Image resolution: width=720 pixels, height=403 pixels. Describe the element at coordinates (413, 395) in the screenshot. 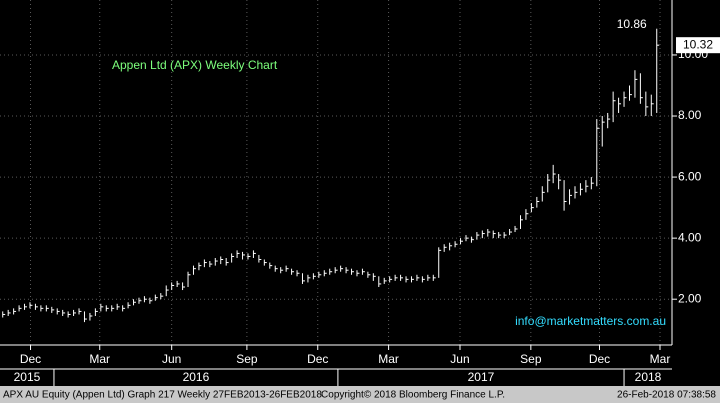

I see `footer-text: Copyright© 2018 Bloomberg Finance L.P.` at that location.